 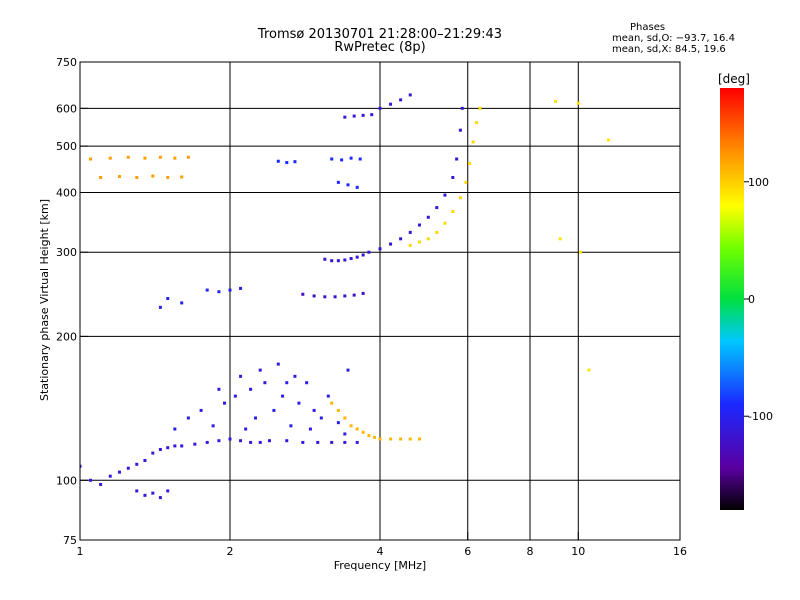 What do you see at coordinates (673, 38) in the screenshot?
I see `phase-o-stats: mean, sd,O: −93.7, 16.4` at bounding box center [673, 38].